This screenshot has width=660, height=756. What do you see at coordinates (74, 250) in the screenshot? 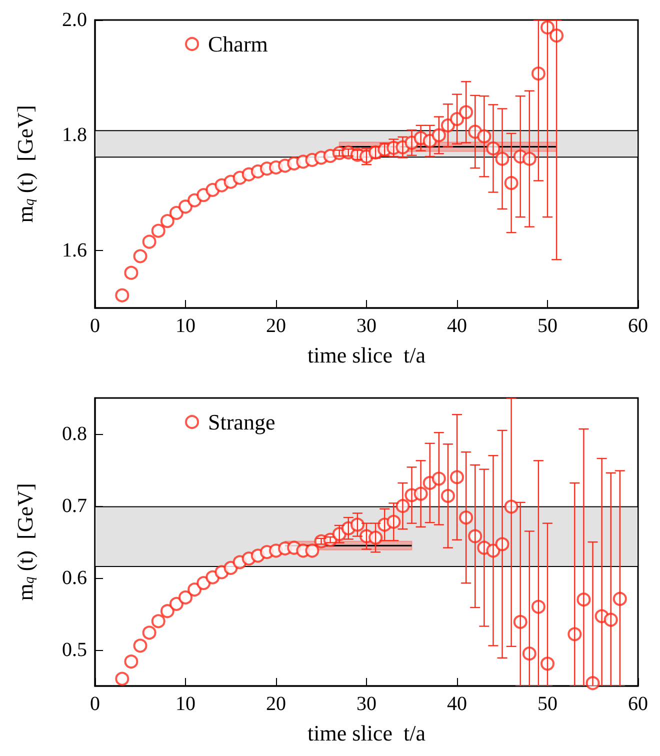
I see `y-tick-label: 1.6` at bounding box center [74, 250].